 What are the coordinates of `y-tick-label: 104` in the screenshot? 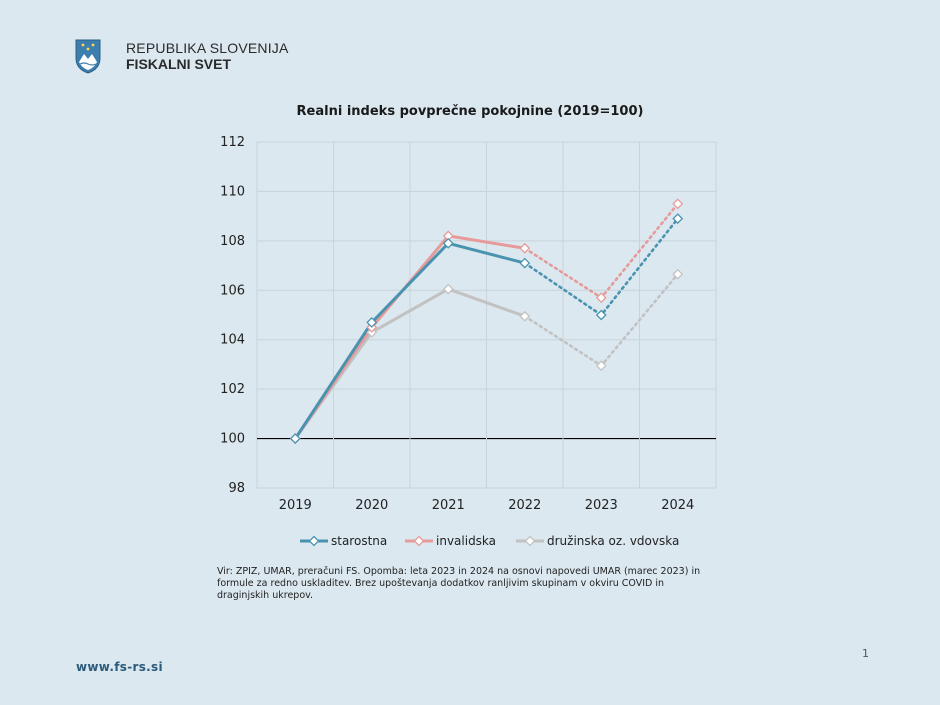 It's located at (232, 340).